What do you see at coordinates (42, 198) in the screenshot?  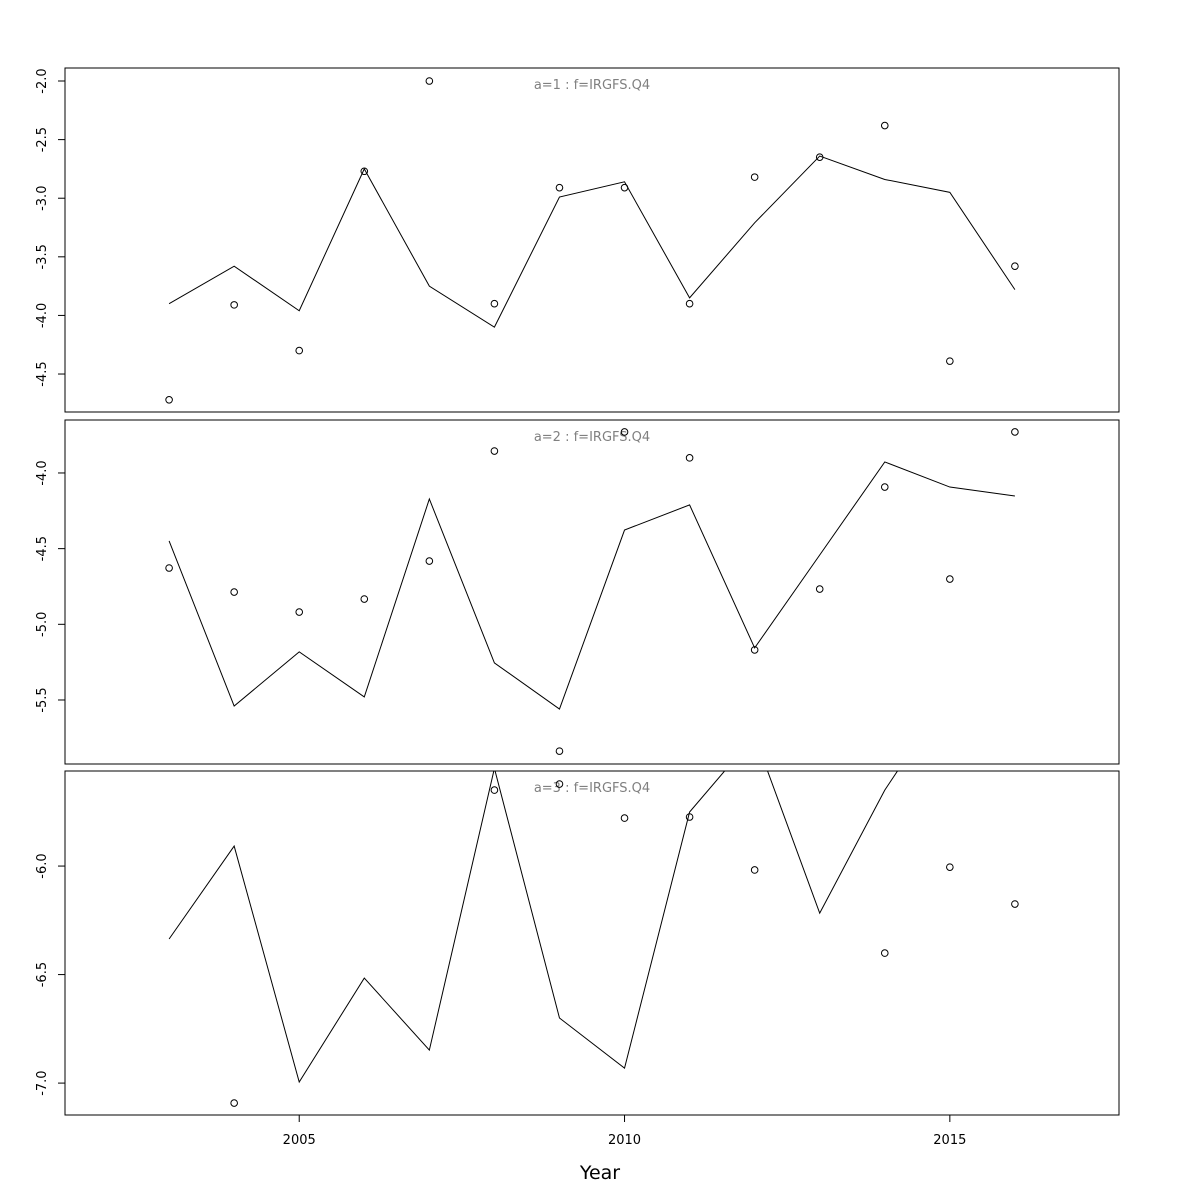 I see `y-tick-label: -3.0` at bounding box center [42, 198].